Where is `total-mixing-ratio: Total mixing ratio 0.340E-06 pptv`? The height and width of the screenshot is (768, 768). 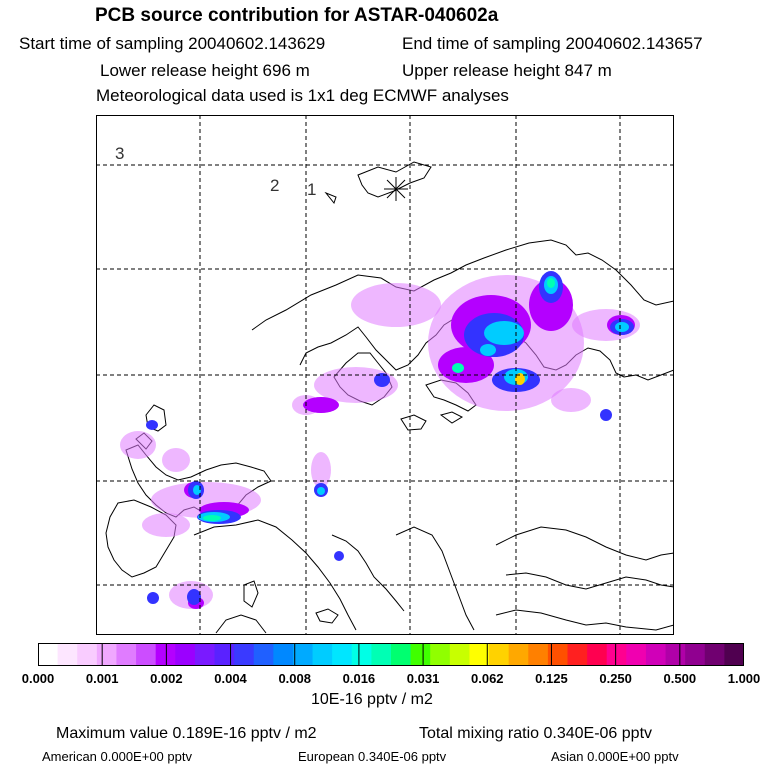
total-mixing-ratio: Total mixing ratio 0.340E-06 pptv is located at coordinates (536, 733).